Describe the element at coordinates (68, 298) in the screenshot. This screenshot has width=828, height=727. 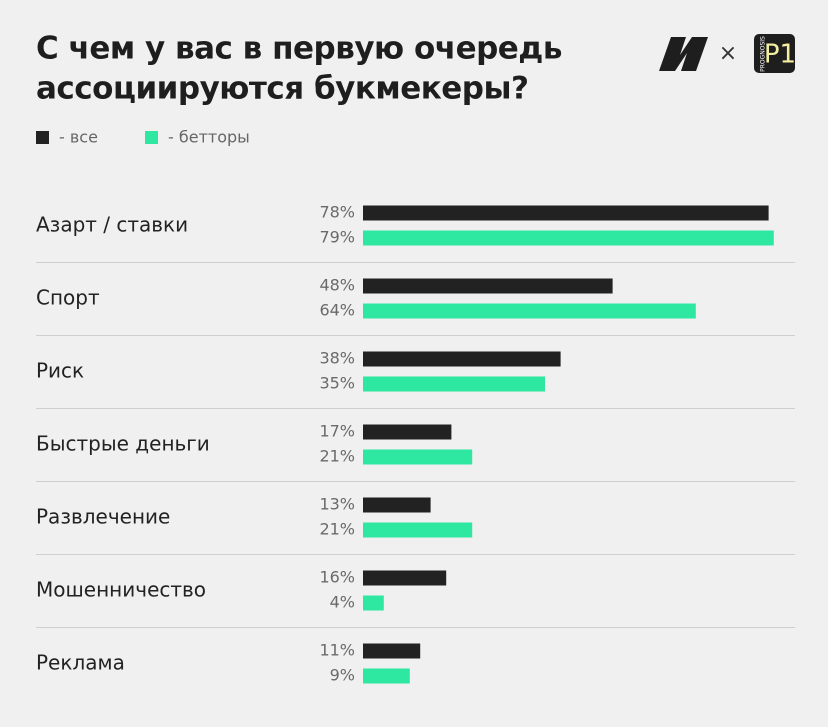
I see `category-label: Спорт` at that location.